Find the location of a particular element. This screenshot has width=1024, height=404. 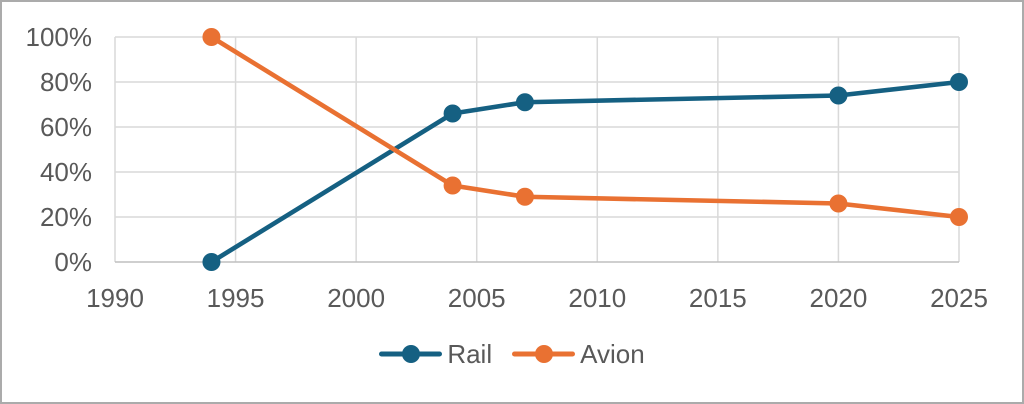

x-tick-label: 1990 is located at coordinates (115, 298).